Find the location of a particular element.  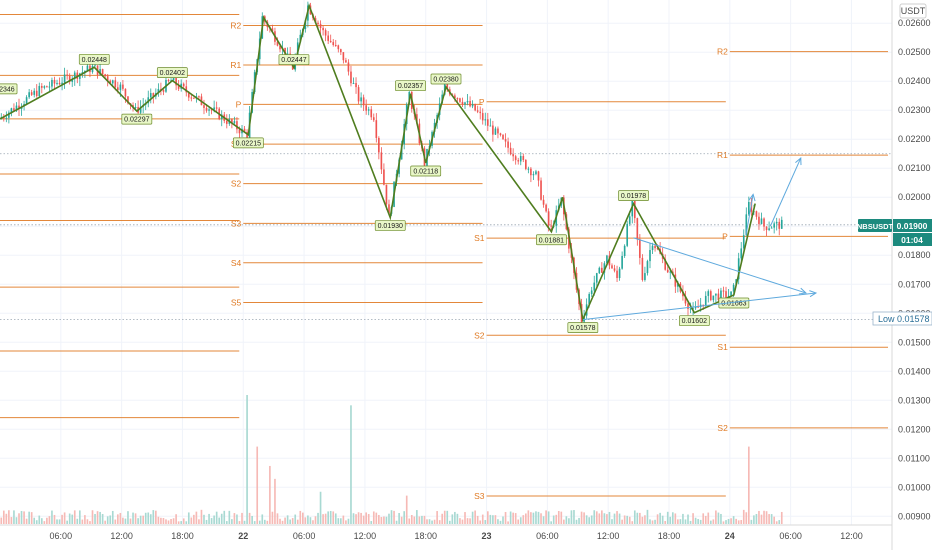

y-tick-label: 0.02600 is located at coordinates (914, 23).